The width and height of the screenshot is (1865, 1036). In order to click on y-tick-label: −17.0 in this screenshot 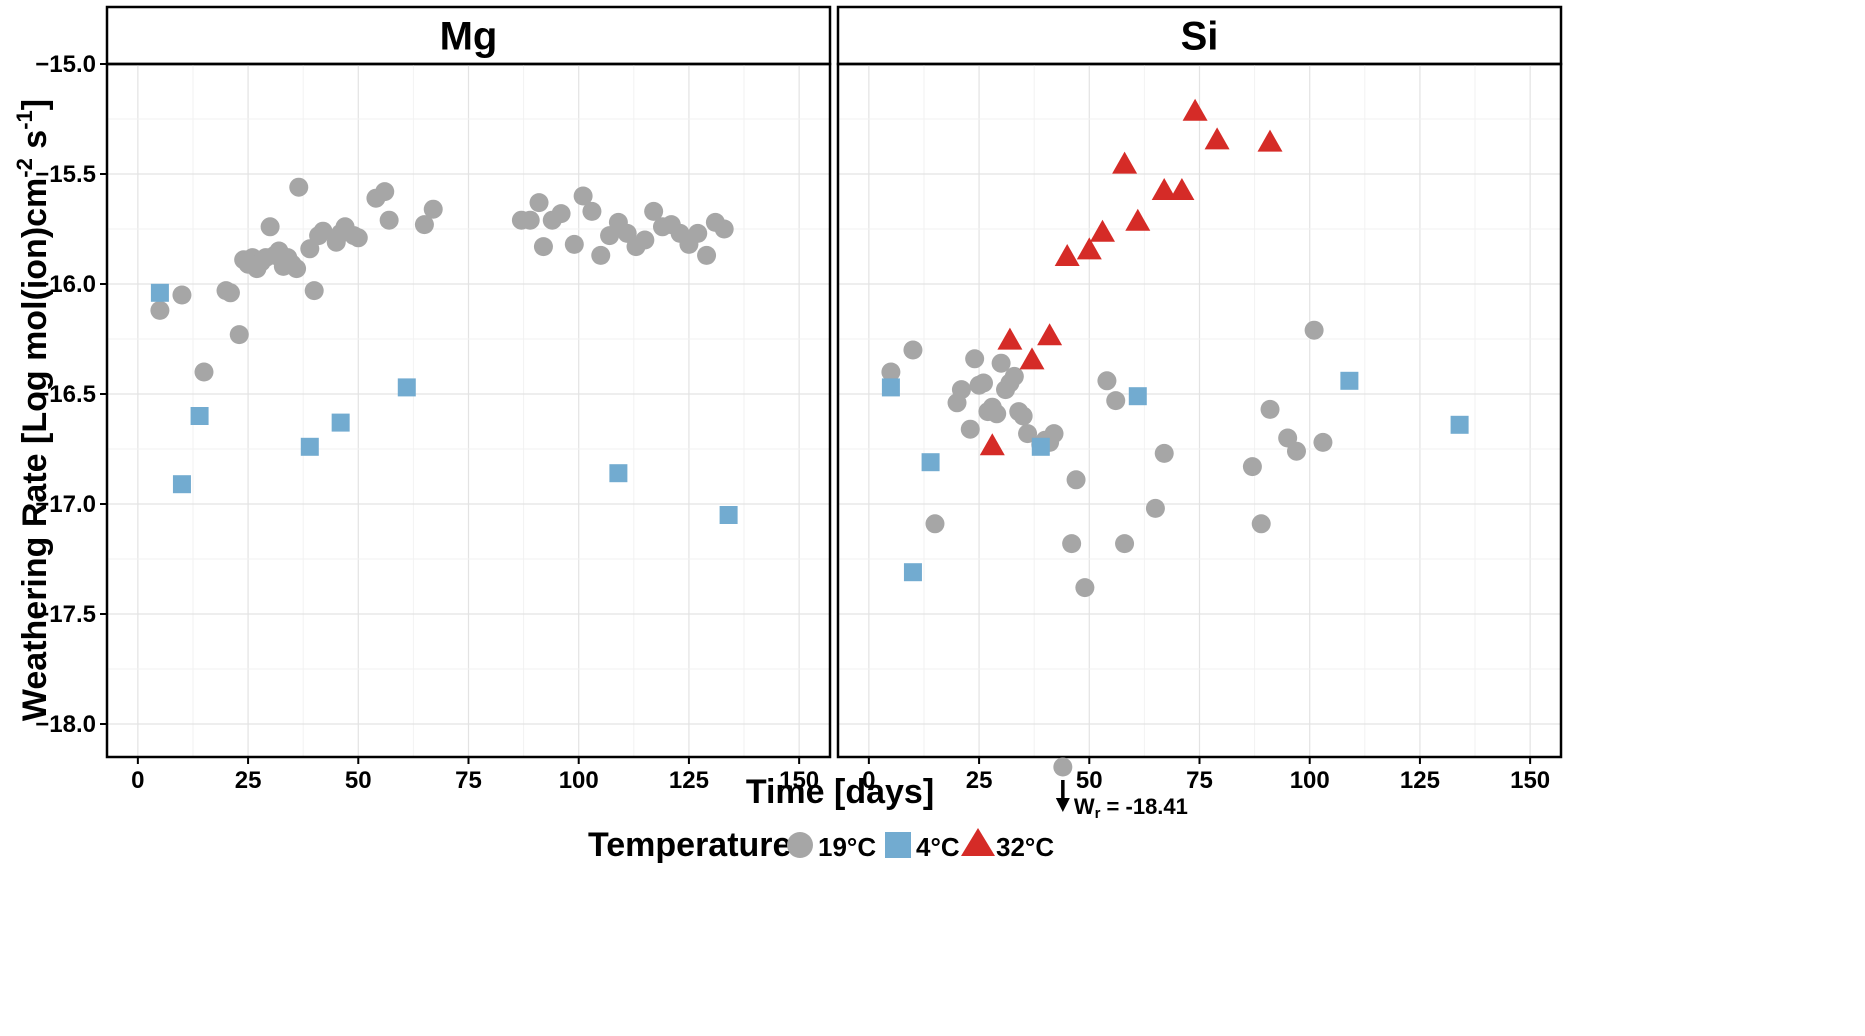, I will do `click(65, 504)`.